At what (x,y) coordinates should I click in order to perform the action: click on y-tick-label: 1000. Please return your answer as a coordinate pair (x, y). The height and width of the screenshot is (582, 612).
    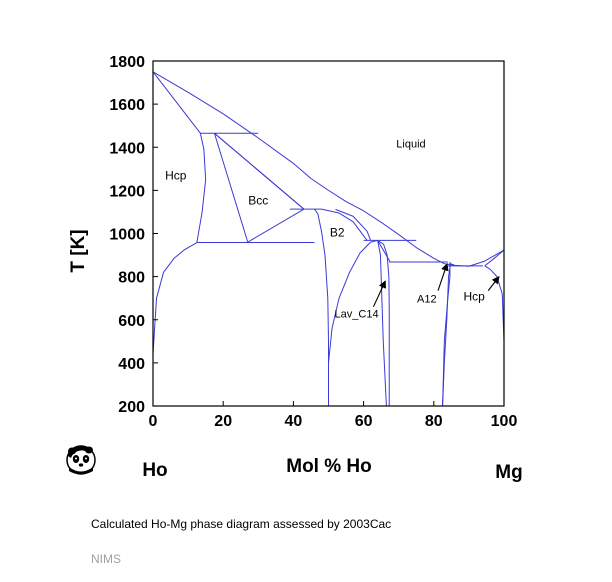
    Looking at the image, I should click on (127, 235).